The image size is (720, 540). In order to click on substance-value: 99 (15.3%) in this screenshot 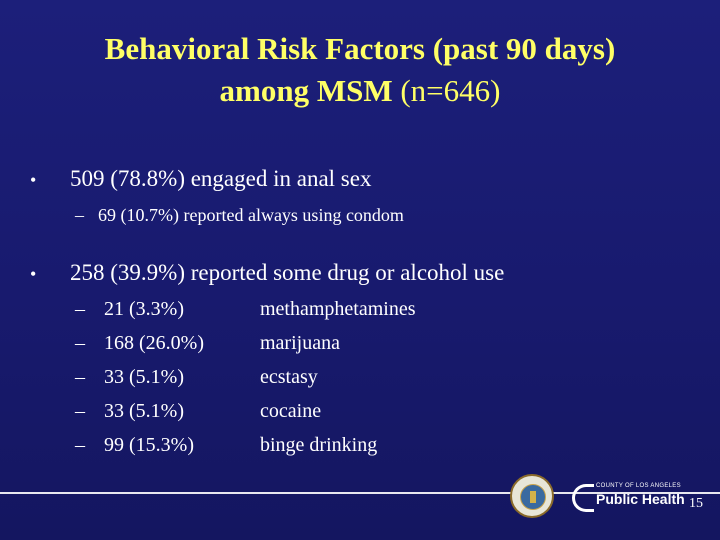, I will do `click(149, 445)`.